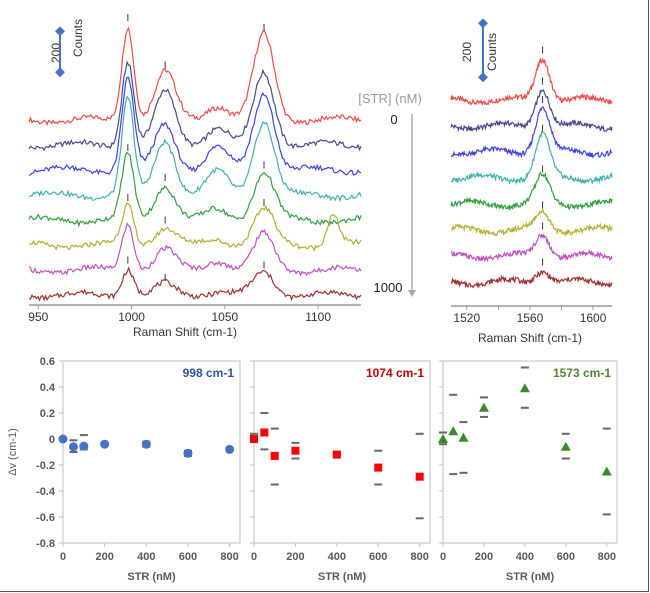 The height and width of the screenshot is (593, 650). What do you see at coordinates (466, 318) in the screenshot?
I see `x-tick-label: 1520` at bounding box center [466, 318].